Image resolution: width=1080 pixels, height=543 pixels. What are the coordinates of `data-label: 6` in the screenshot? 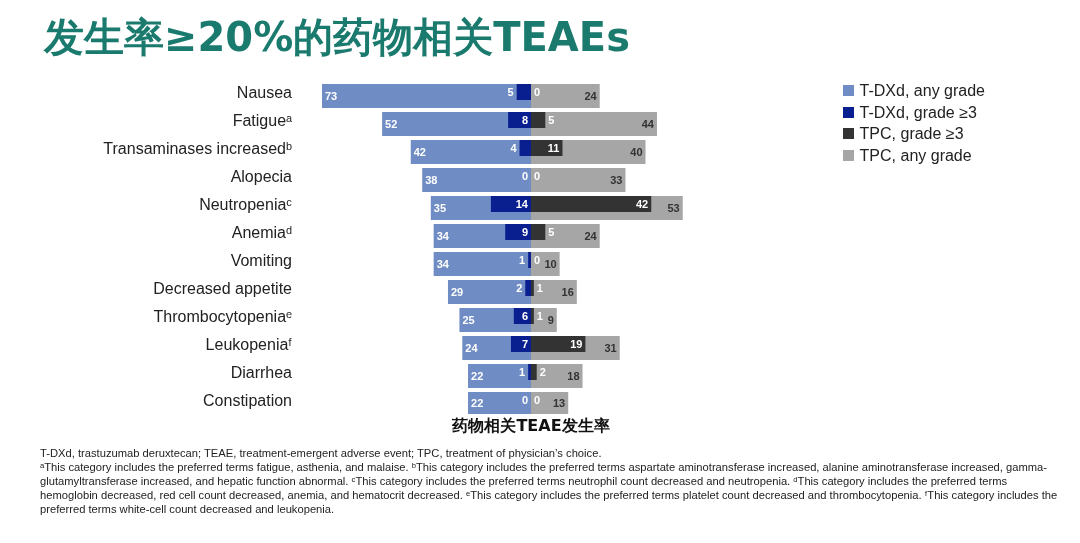 It's located at (524, 316).